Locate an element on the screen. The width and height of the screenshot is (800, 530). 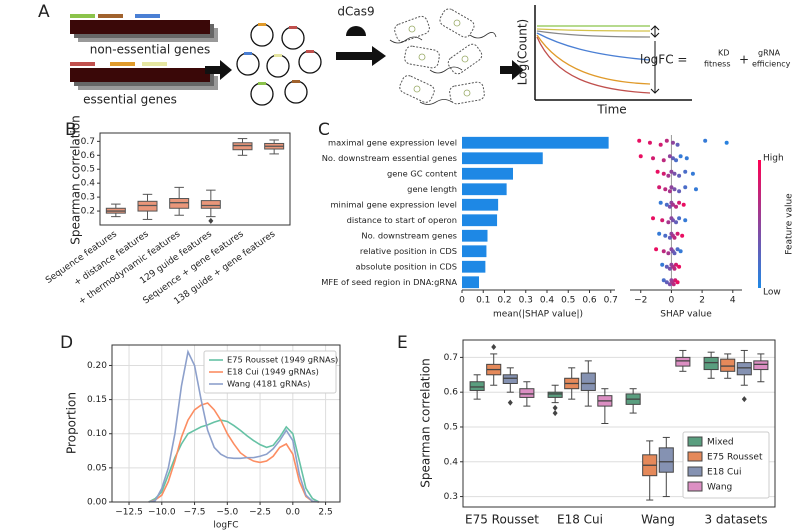
y-tick-label: 0.5 is located at coordinates (451, 427).